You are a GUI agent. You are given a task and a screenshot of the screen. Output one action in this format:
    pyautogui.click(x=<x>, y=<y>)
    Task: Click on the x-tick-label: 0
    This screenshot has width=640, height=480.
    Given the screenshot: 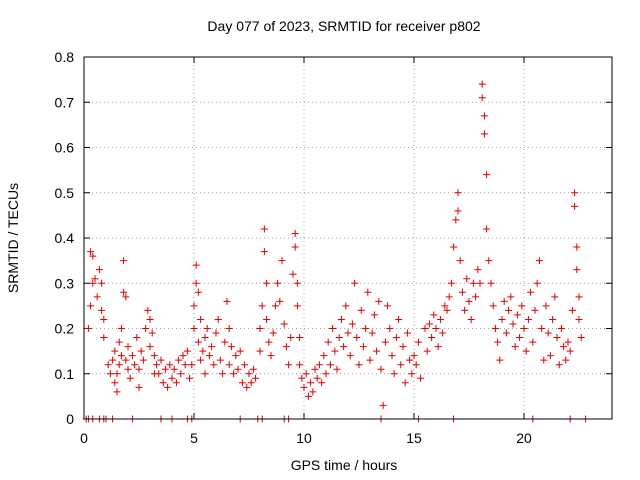 What is the action you would take?
    pyautogui.click(x=84, y=438)
    